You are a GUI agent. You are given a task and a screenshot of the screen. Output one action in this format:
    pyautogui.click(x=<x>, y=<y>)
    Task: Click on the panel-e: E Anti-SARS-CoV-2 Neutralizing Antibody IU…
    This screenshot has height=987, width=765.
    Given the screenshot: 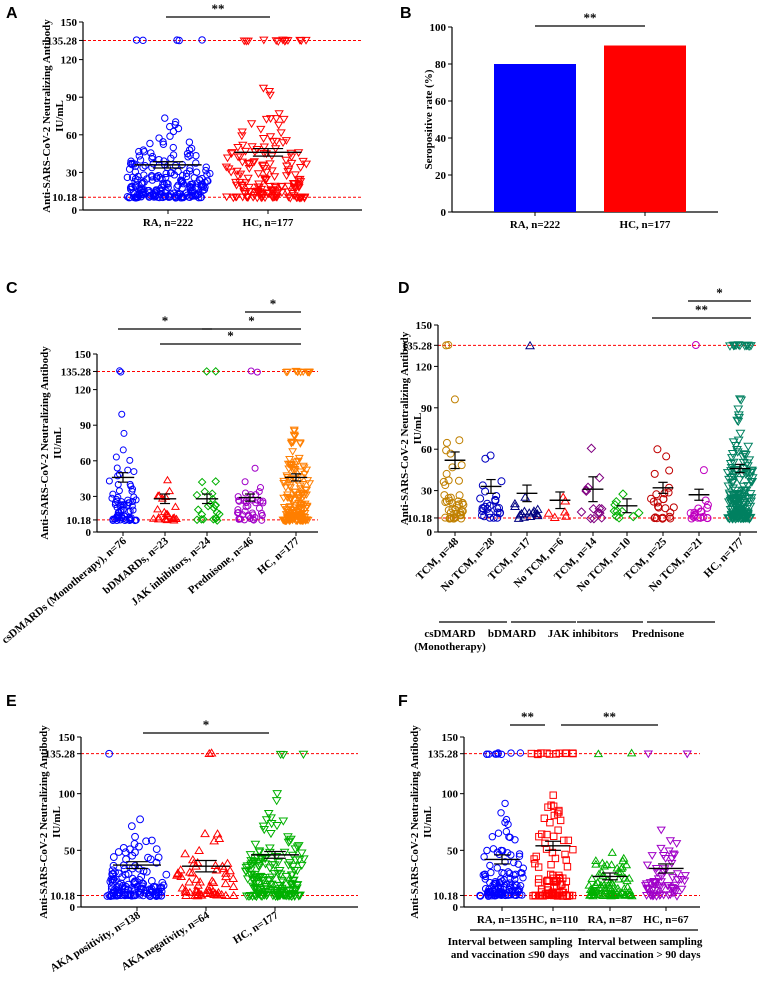 What is the action you would take?
    pyautogui.click(x=182, y=834)
    